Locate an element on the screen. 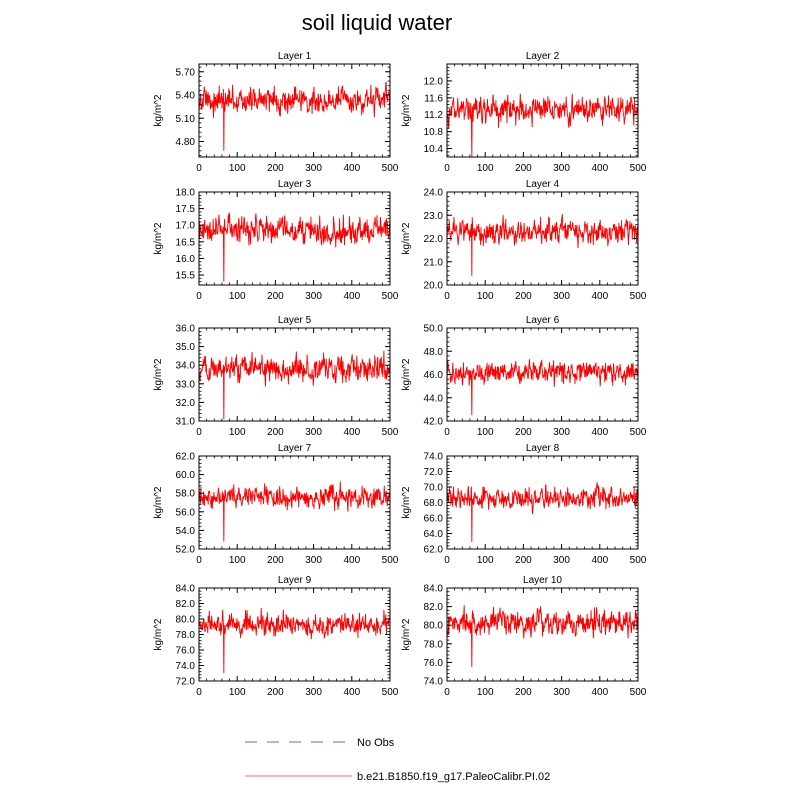  panel-title: Layer 8 is located at coordinates (543, 448).